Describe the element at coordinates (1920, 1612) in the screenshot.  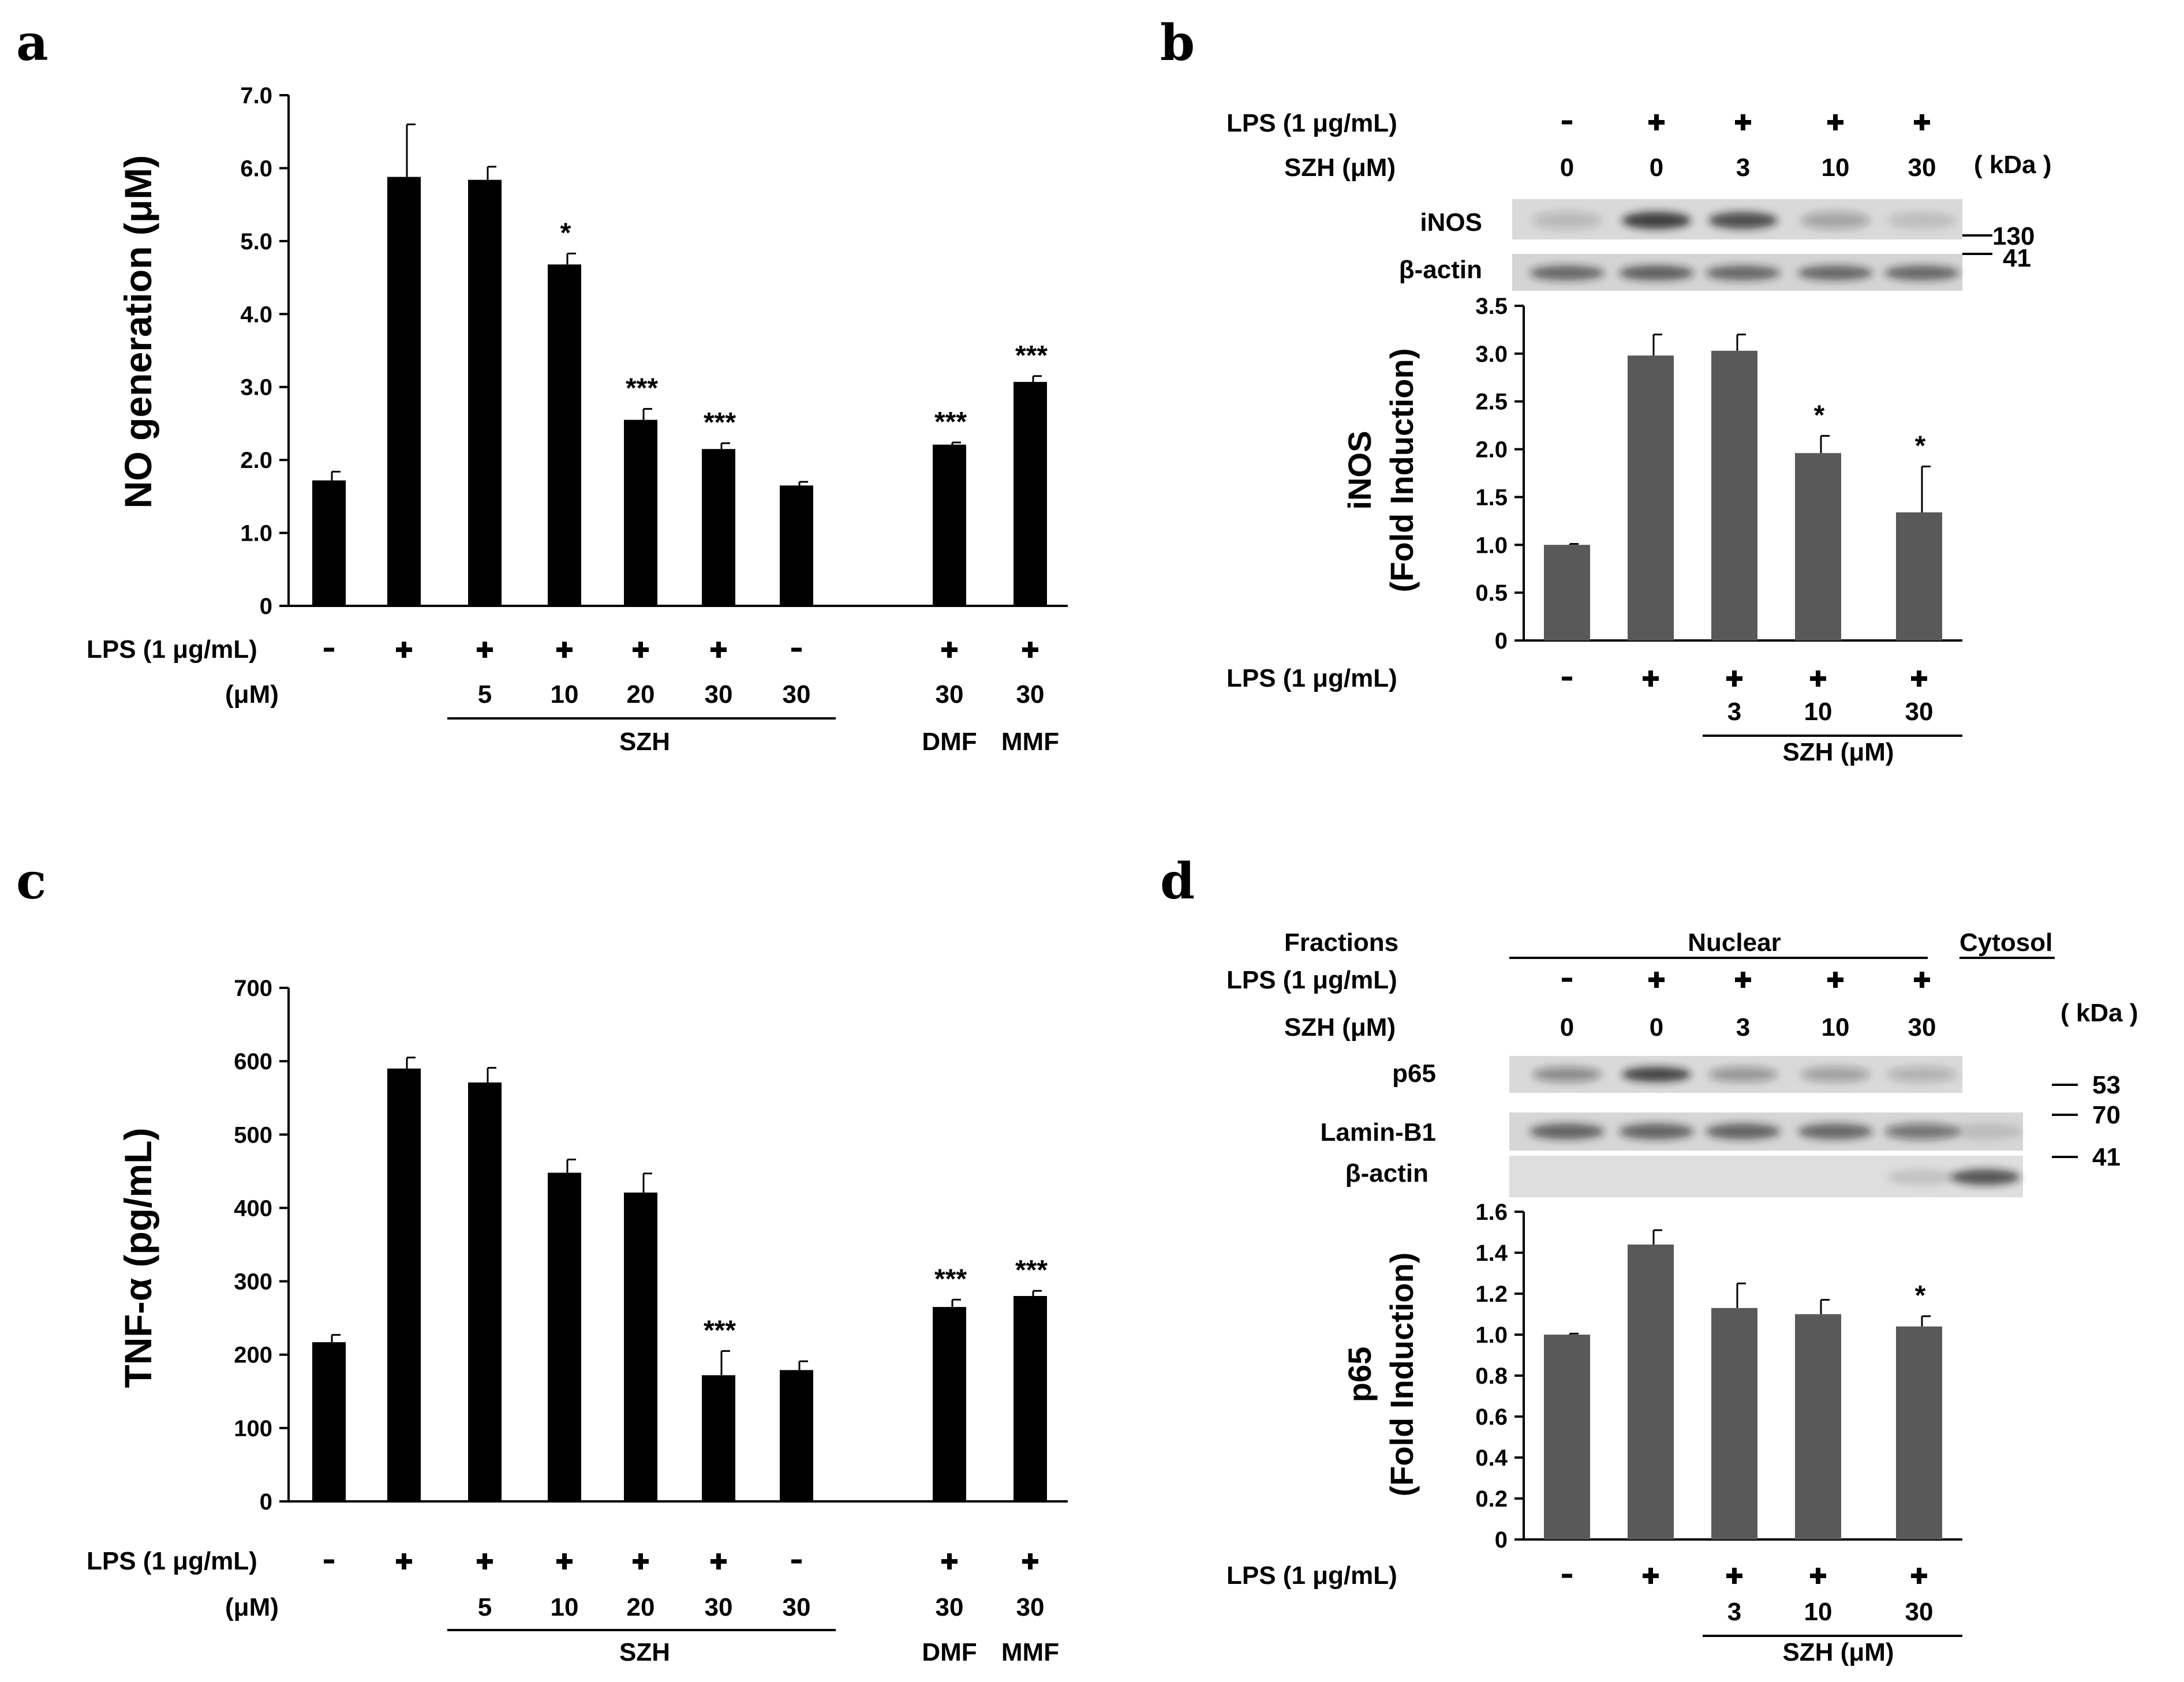
I see `panel-d-dose-value: 30` at that location.